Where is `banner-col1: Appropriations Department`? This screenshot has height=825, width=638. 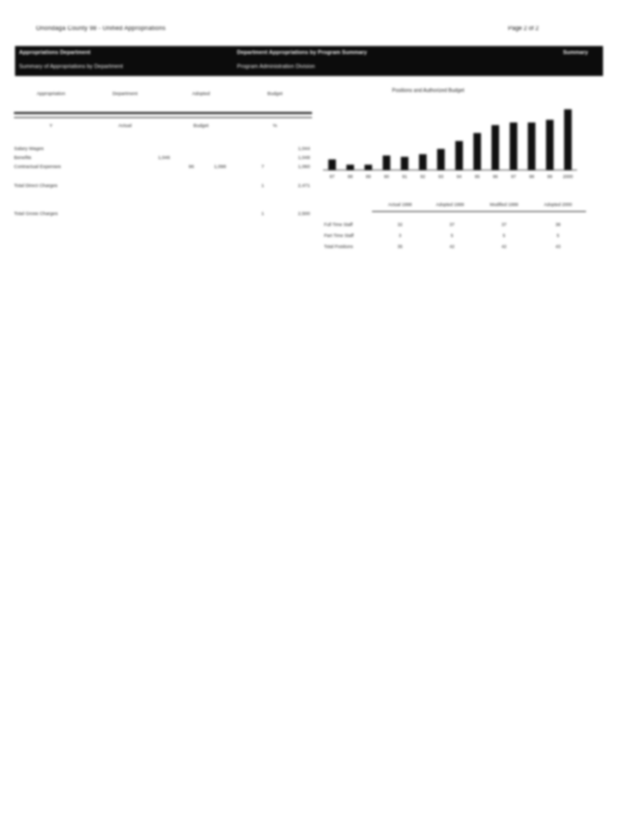
banner-col1: Appropriations Department is located at coordinates (55, 53).